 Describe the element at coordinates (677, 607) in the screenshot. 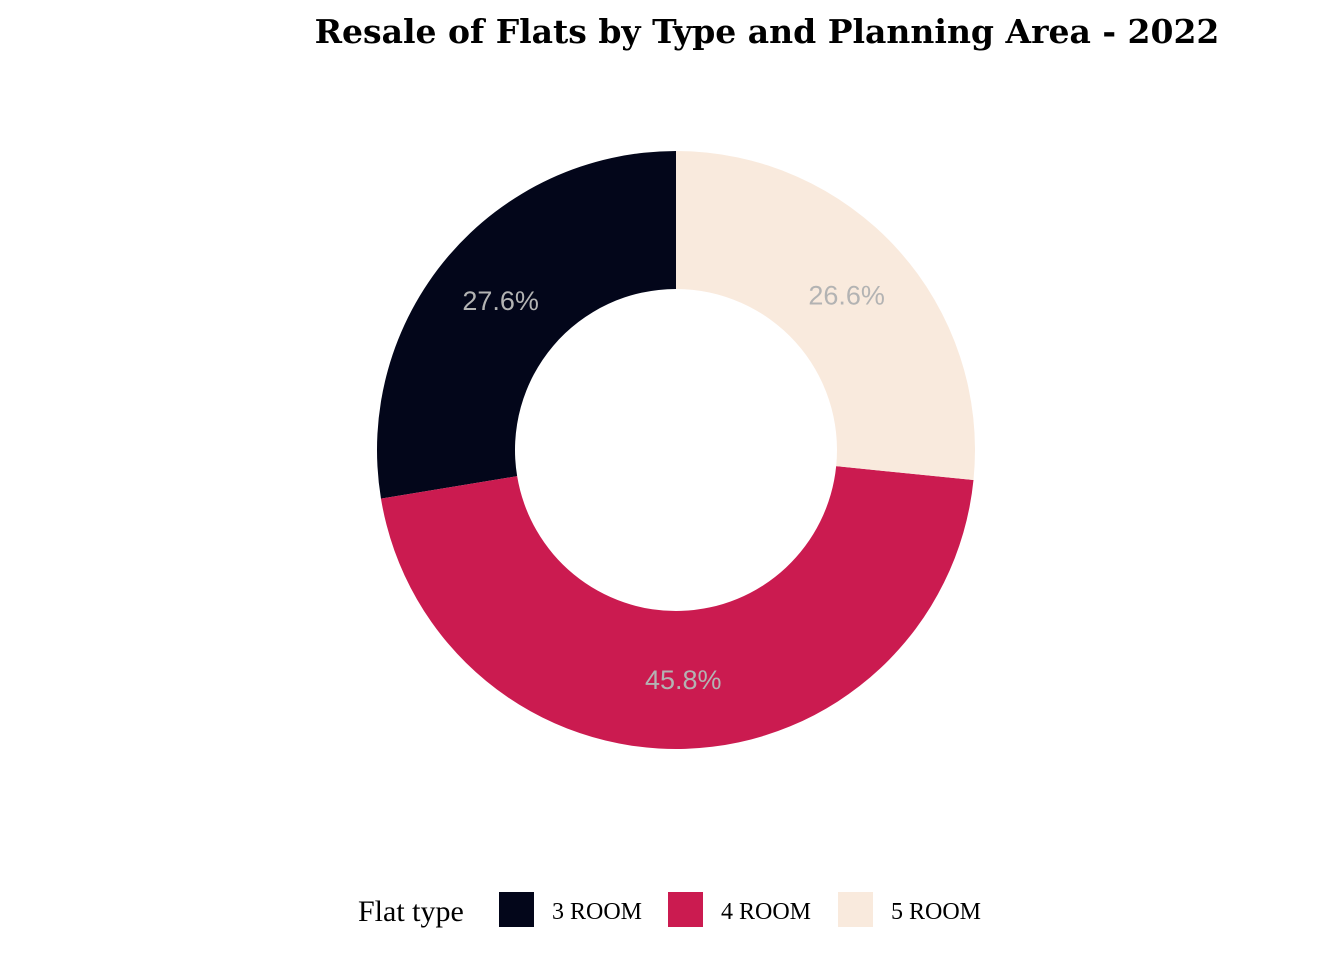

I see `slice-4-room` at that location.